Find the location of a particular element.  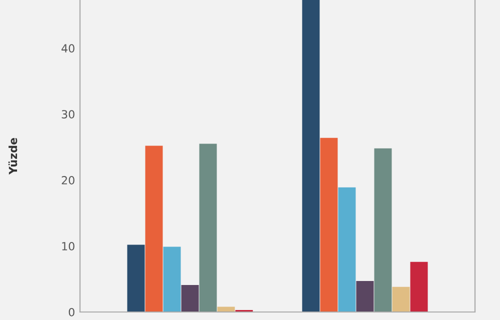

y-tick-label: 40 is located at coordinates (68, 48).